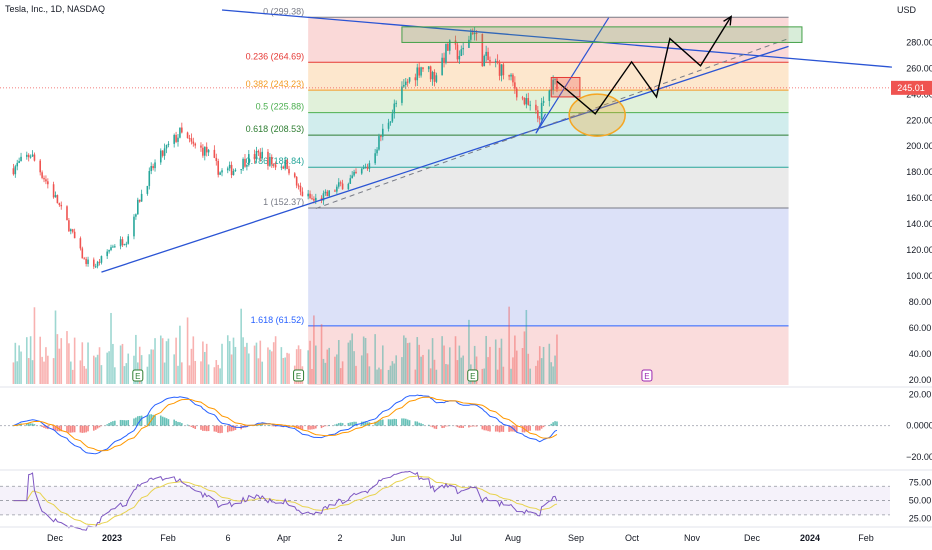 The height and width of the screenshot is (550, 932). Describe the element at coordinates (275, 129) in the screenshot. I see `fib-level-label: 0.618 (208.53)` at that location.